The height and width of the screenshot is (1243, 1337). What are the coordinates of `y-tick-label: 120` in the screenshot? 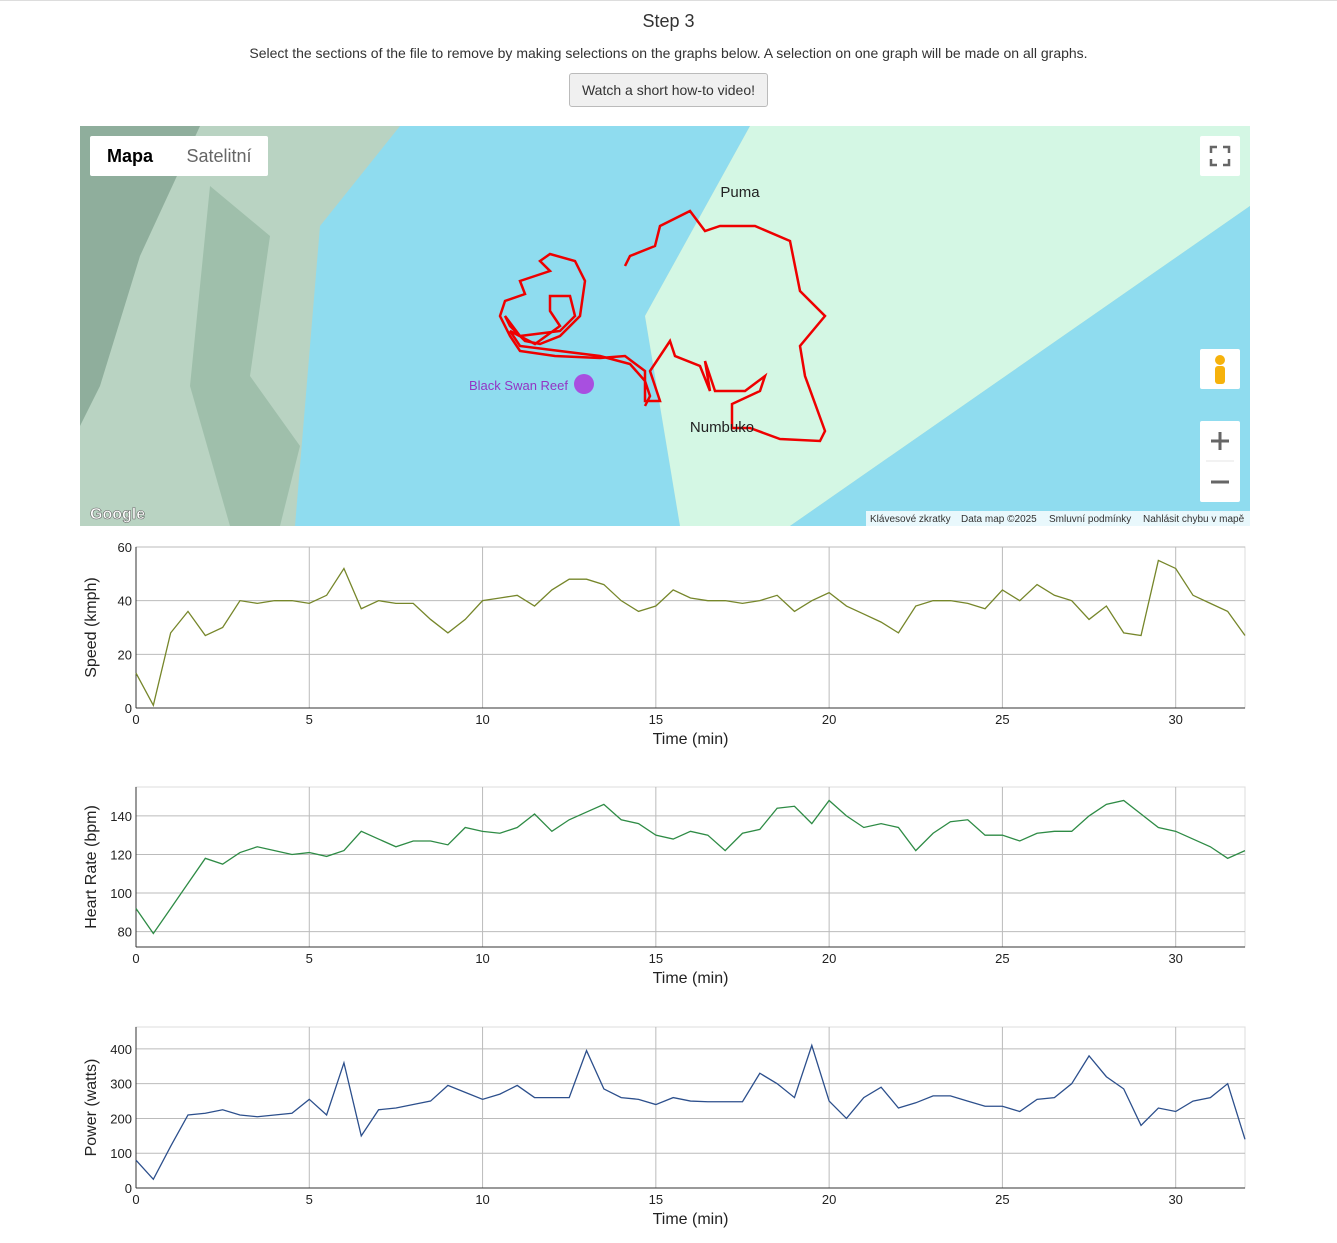 It's located at (121, 854).